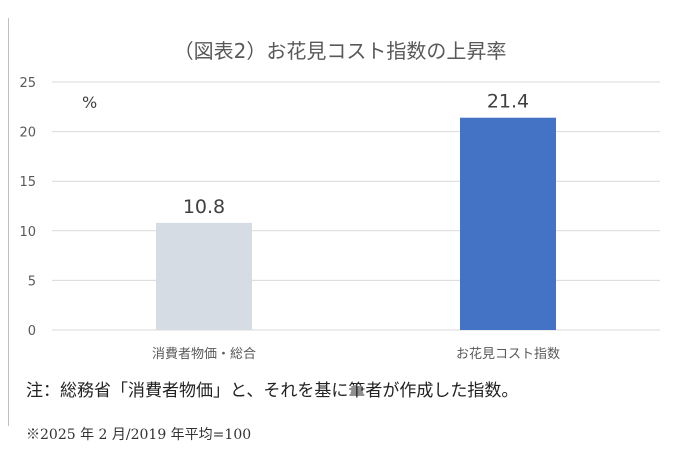 The height and width of the screenshot is (456, 680). I want to click on y-tick-label: 10, so click(27, 232).